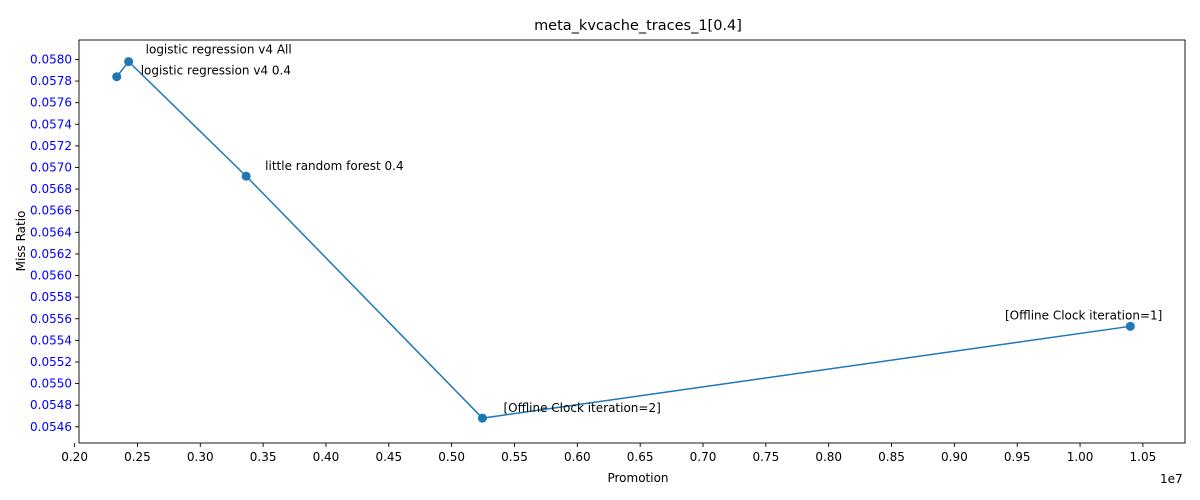 The width and height of the screenshot is (1200, 500). I want to click on x-axis-label: Promotion, so click(637, 478).